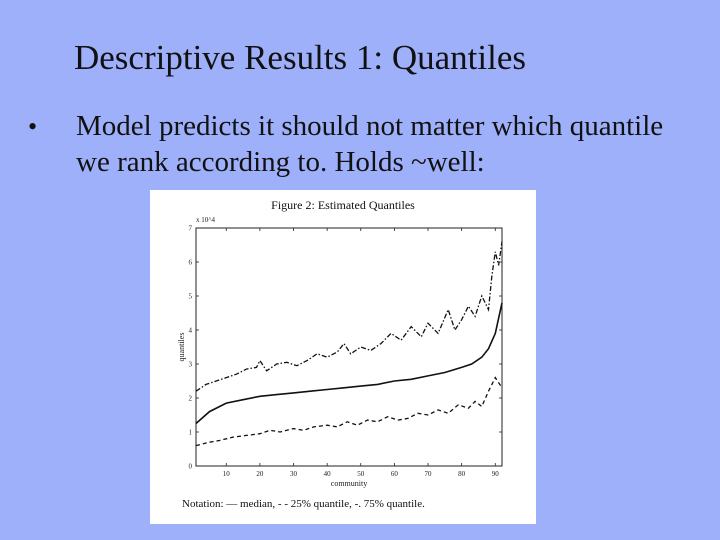 This screenshot has height=540, width=720. Describe the element at coordinates (191, 331) in the screenshot. I see `y-tick-label: 4` at that location.